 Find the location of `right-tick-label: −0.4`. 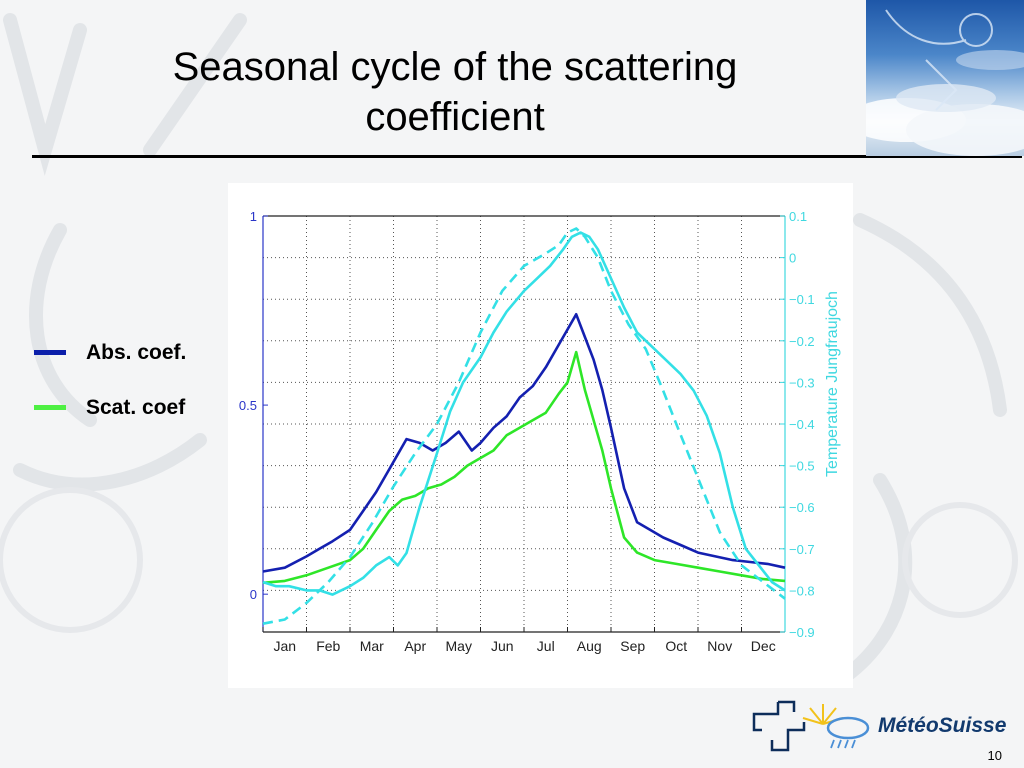

right-tick-label: −0.4 is located at coordinates (802, 424).